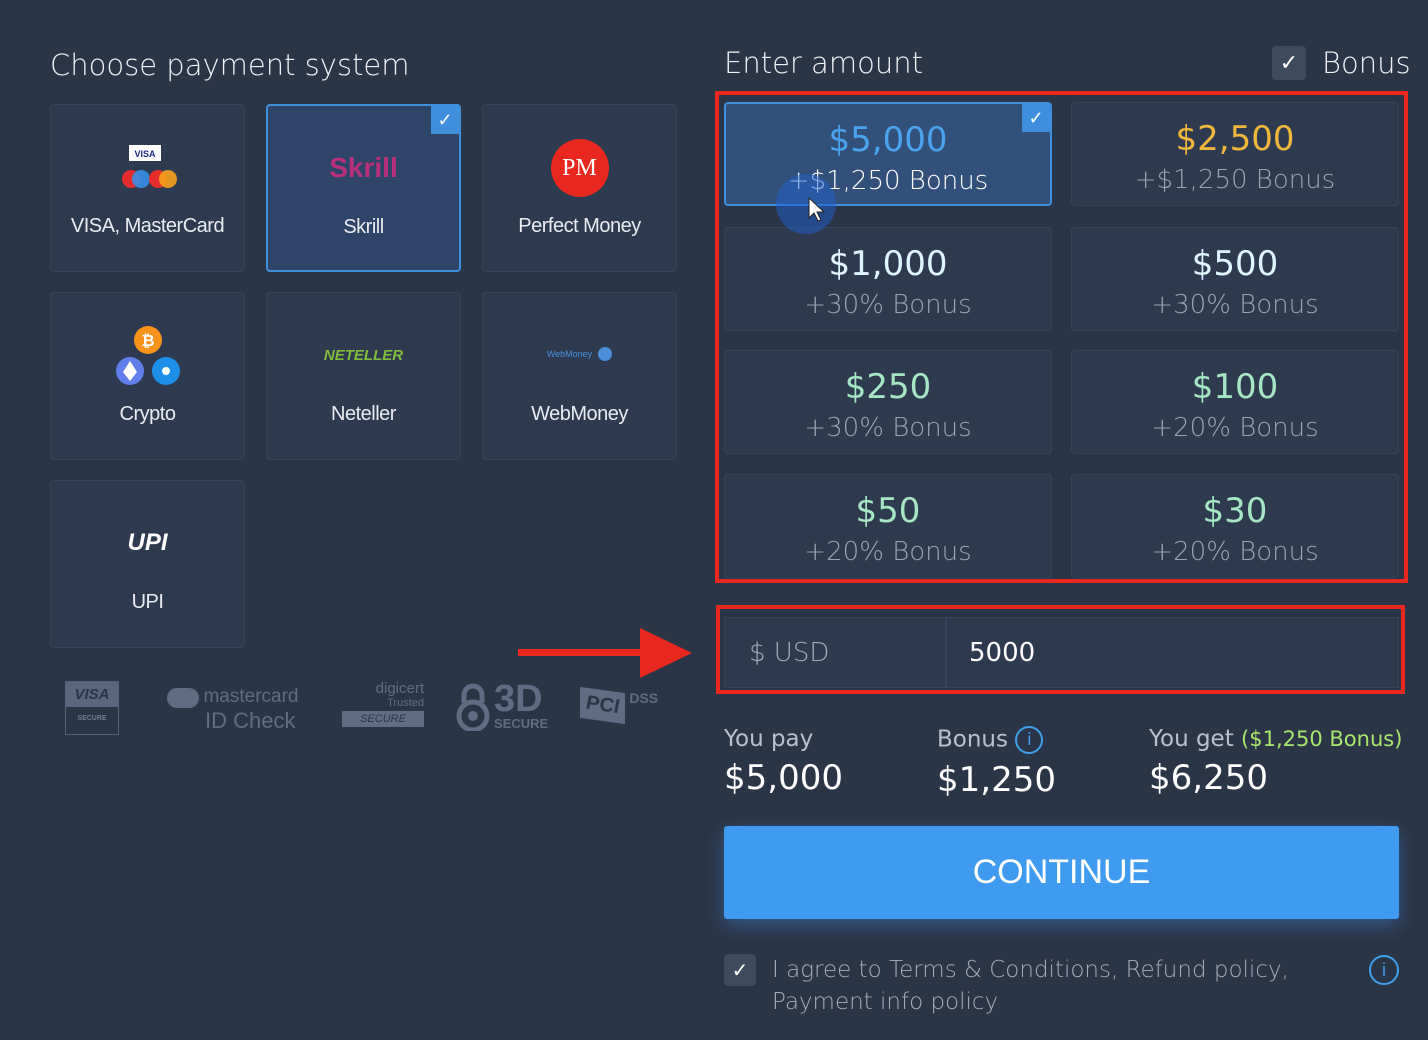  I want to click on visa-secure-text: SECURE, so click(92, 718).